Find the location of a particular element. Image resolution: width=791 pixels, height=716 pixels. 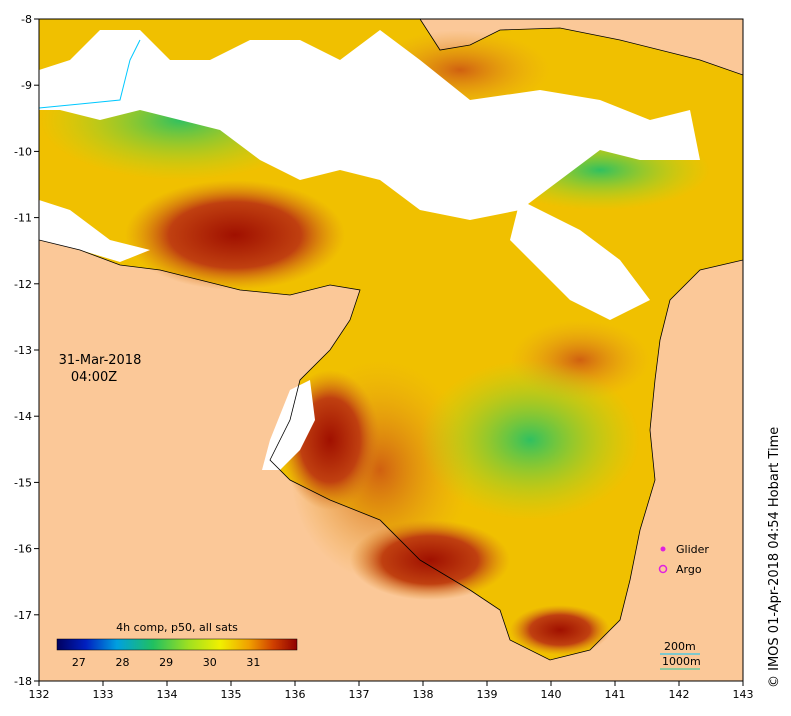

y-tick-label: -8 is located at coordinates (26, 19).